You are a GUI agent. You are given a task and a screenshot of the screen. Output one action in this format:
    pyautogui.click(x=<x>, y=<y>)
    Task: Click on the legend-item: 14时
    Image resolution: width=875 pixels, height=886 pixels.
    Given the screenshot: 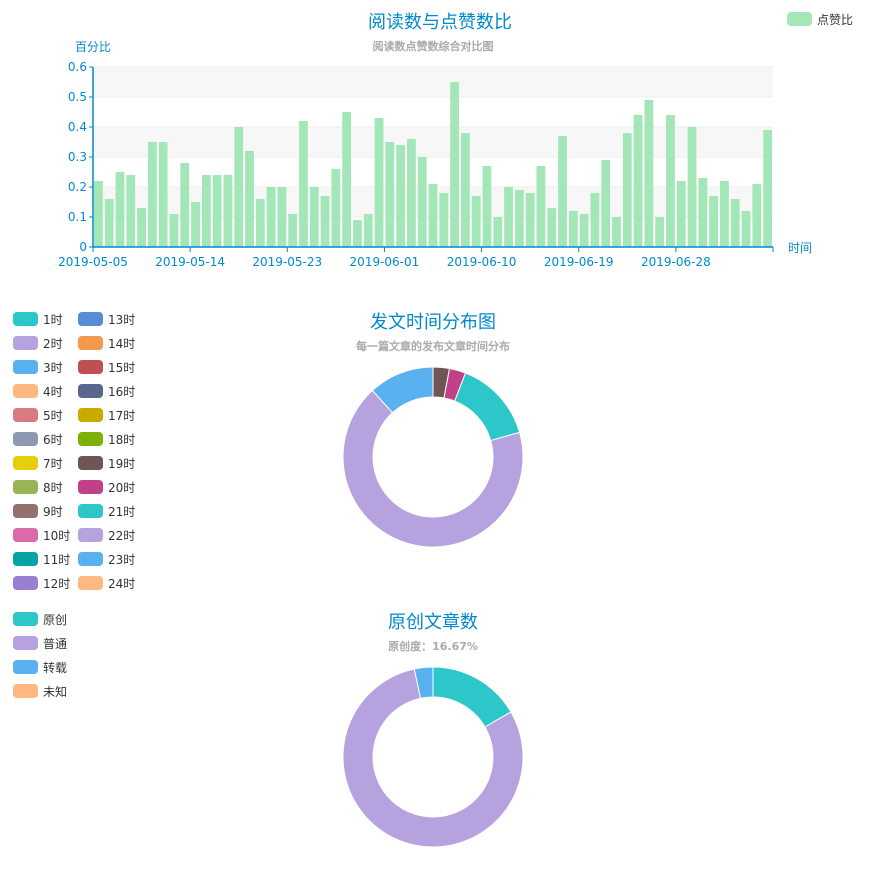 What is the action you would take?
    pyautogui.click(x=106, y=343)
    